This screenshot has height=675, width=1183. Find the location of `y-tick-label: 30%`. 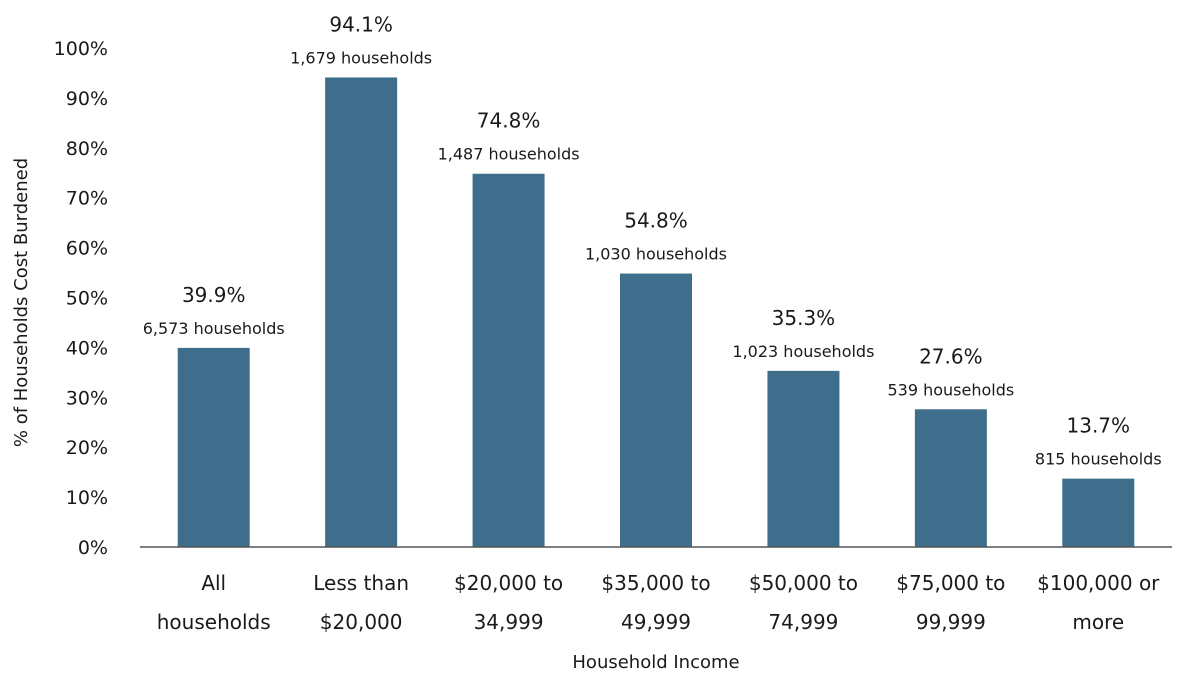

y-tick-label: 30% is located at coordinates (87, 398).